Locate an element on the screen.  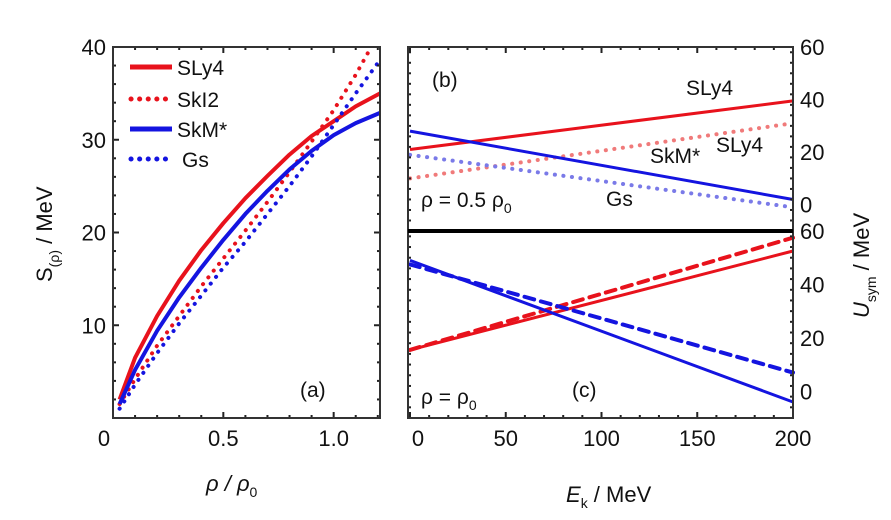
usym-title-sub: sym is located at coordinates (871, 289).